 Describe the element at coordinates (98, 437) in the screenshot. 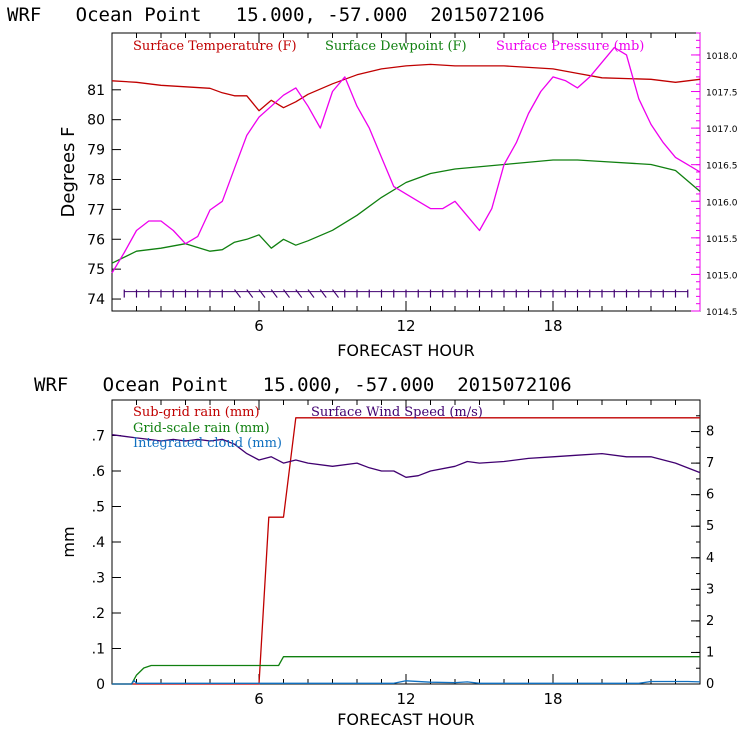

I see `y-tick-label: .7` at that location.